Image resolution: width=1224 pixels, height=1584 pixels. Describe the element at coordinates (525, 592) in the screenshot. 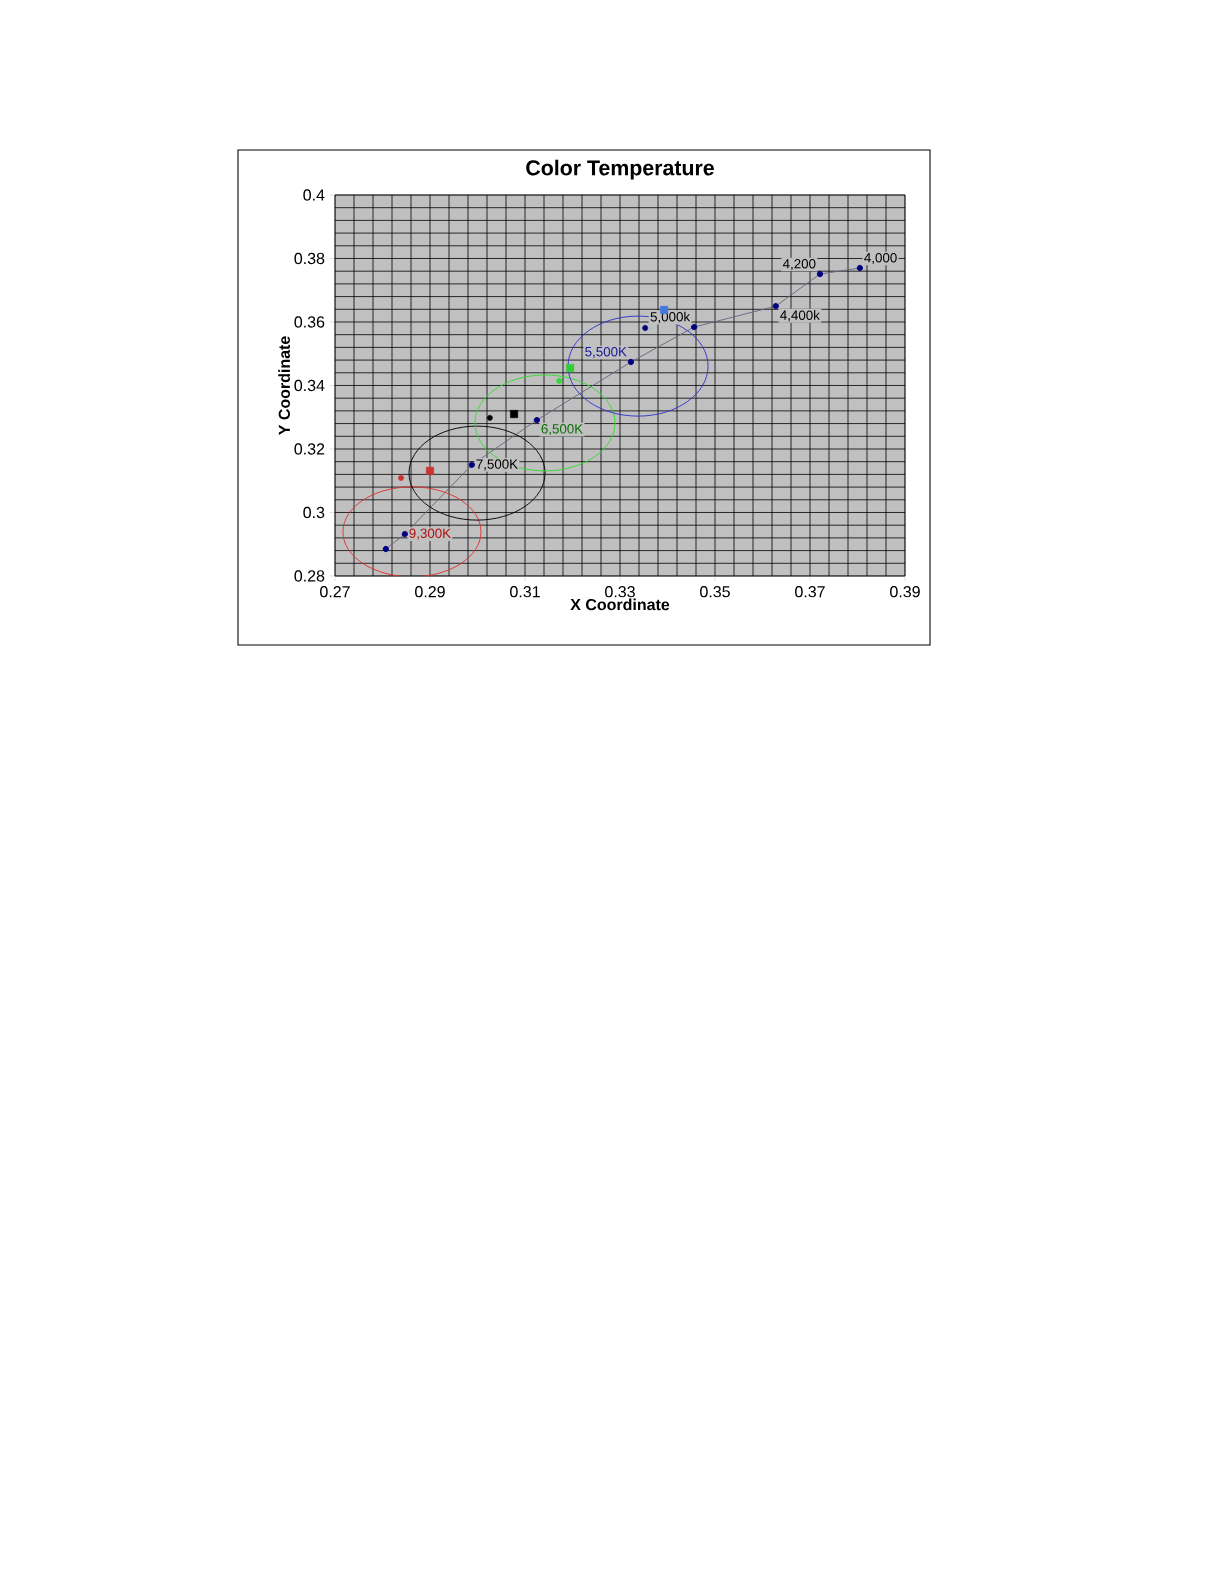

I see `x-tick-label: 0.31` at that location.